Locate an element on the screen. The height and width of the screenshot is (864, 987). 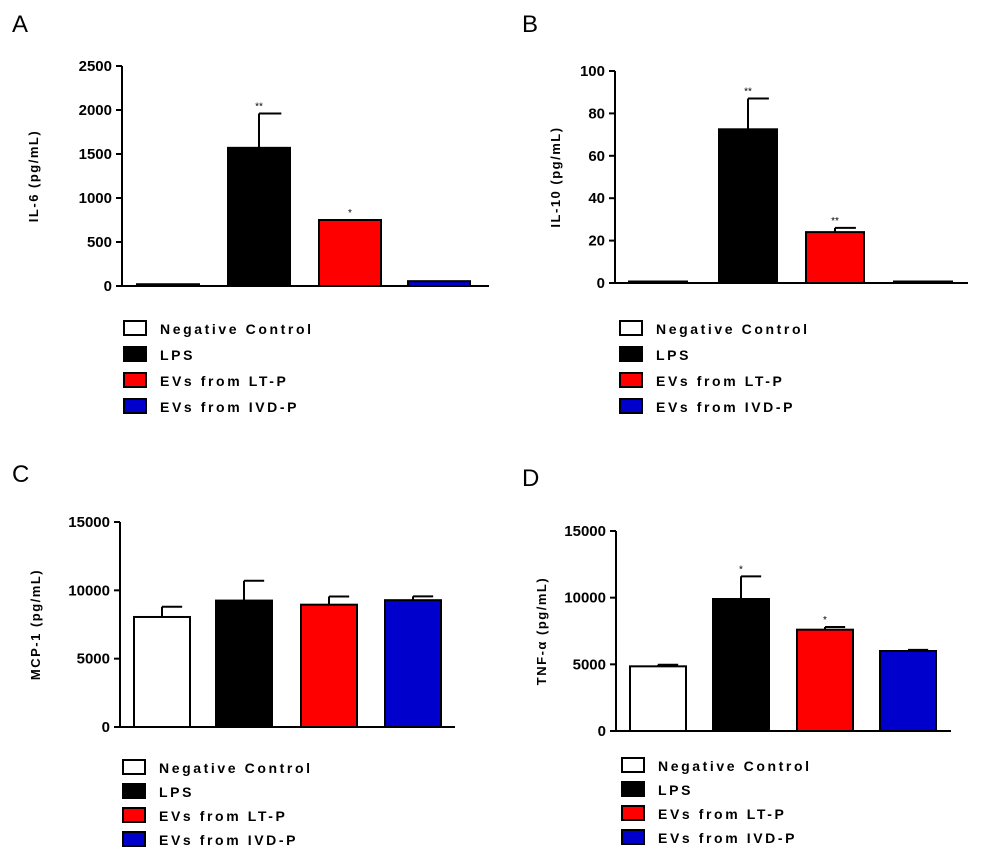
panel-letter: B is located at coordinates (530, 24).